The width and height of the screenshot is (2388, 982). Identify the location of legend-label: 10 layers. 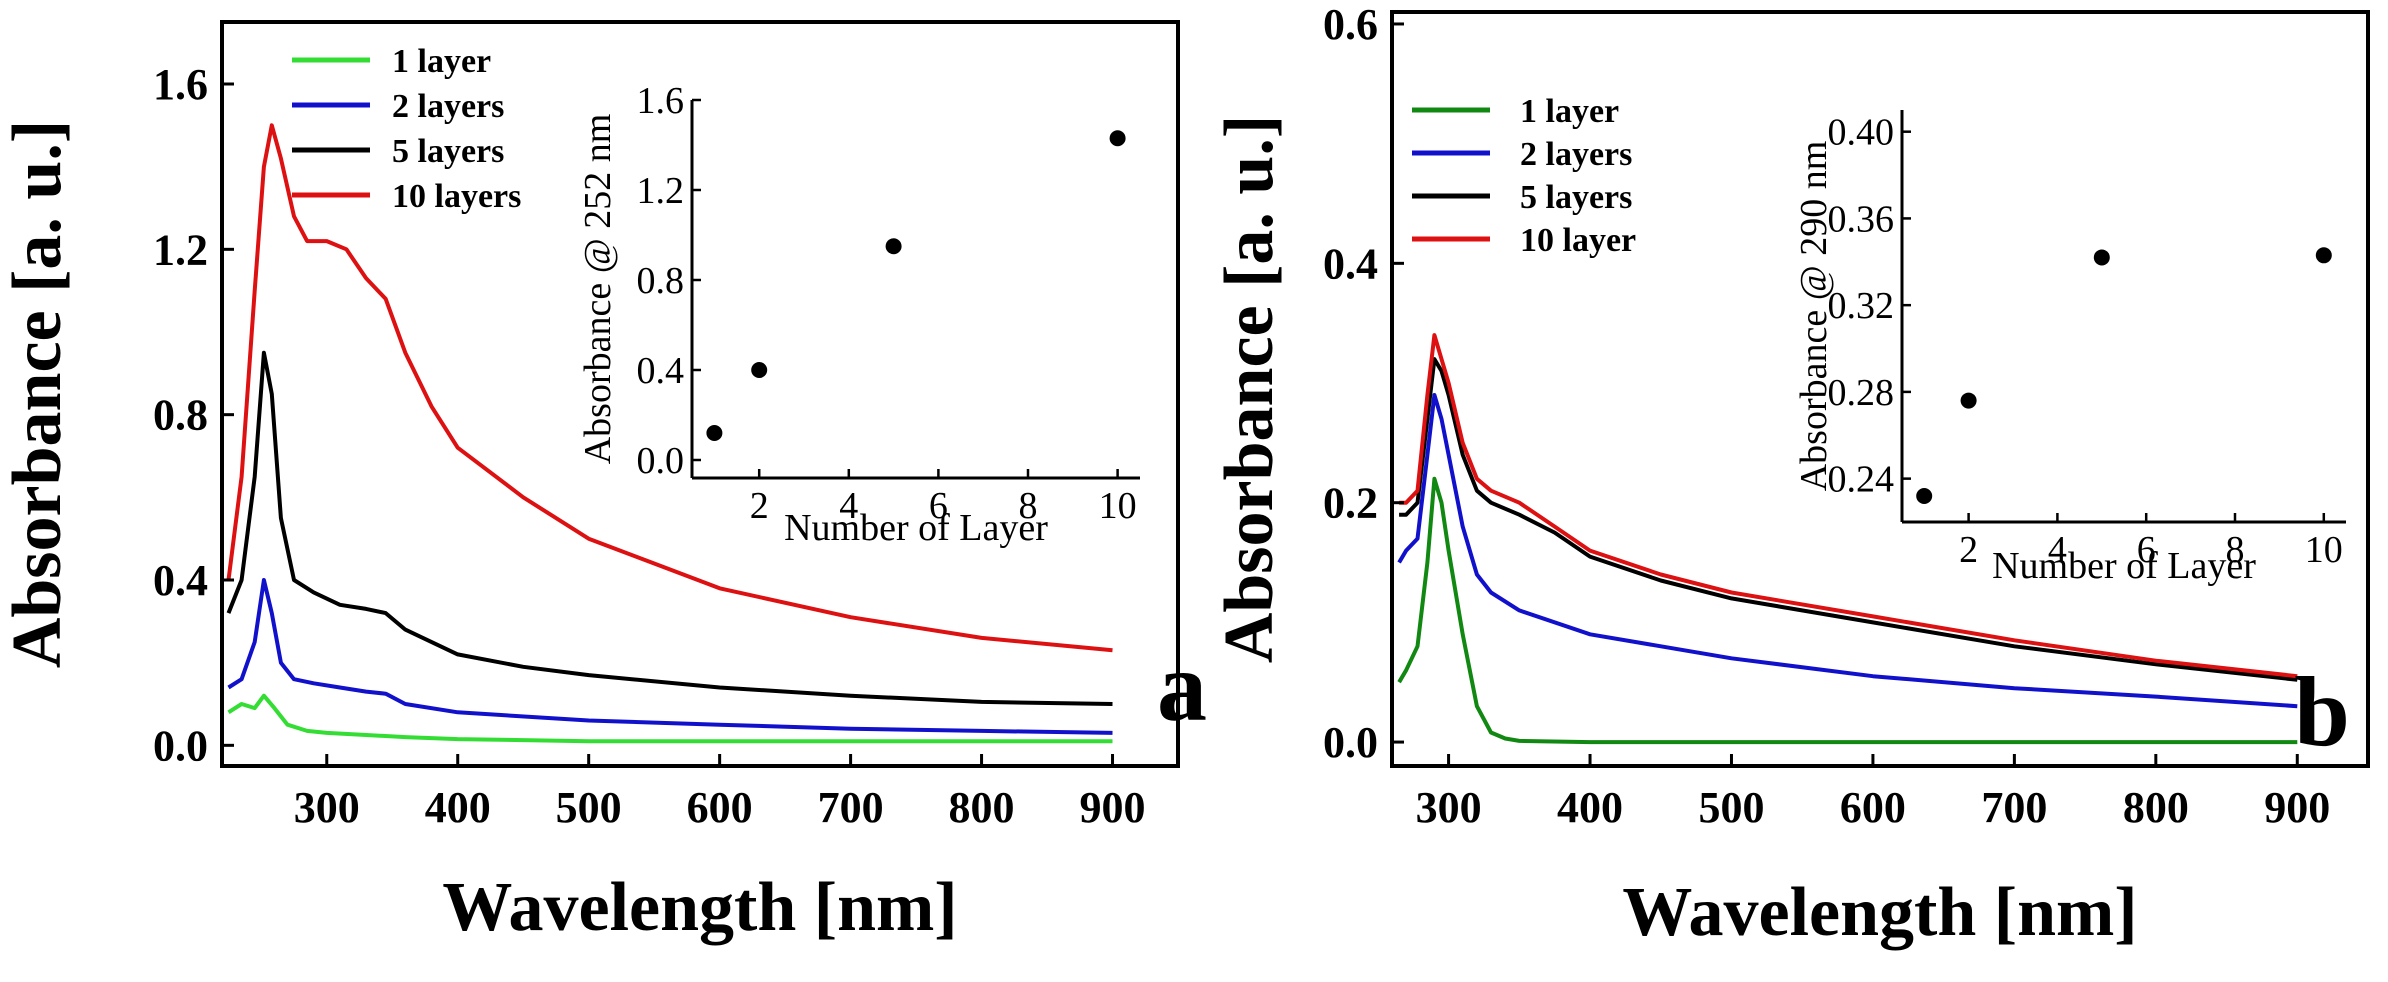
(456, 196).